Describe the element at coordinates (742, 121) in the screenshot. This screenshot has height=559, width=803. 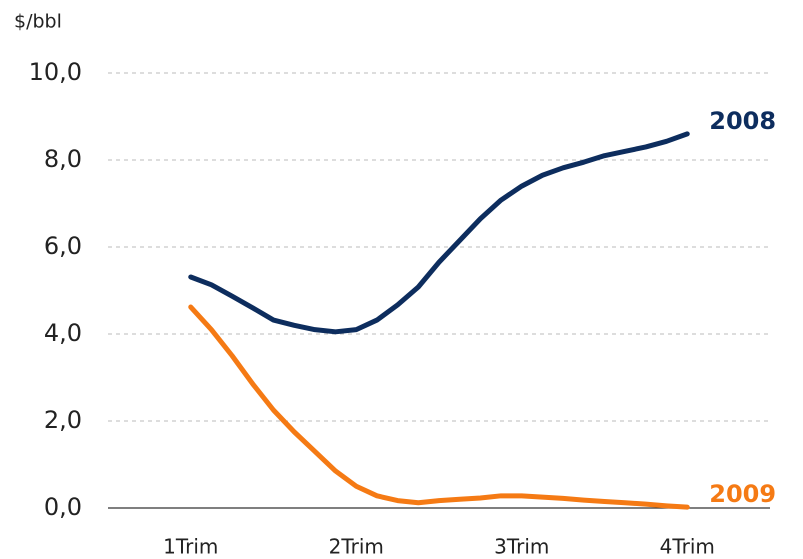
I see `series-label: 2008` at that location.